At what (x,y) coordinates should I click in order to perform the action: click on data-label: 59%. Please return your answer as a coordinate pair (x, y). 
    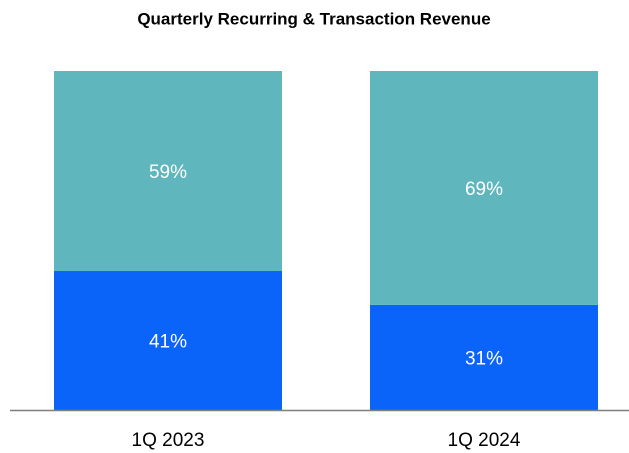
    Looking at the image, I should click on (168, 172).